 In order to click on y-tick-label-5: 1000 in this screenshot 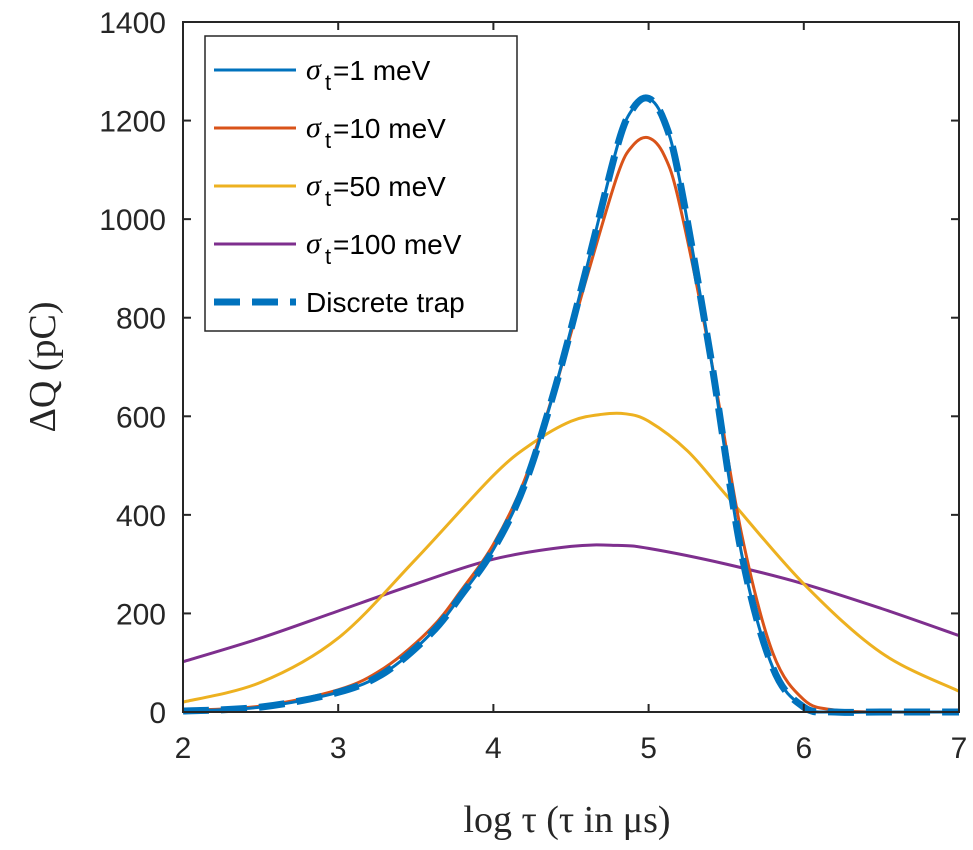, I will do `click(132, 220)`.